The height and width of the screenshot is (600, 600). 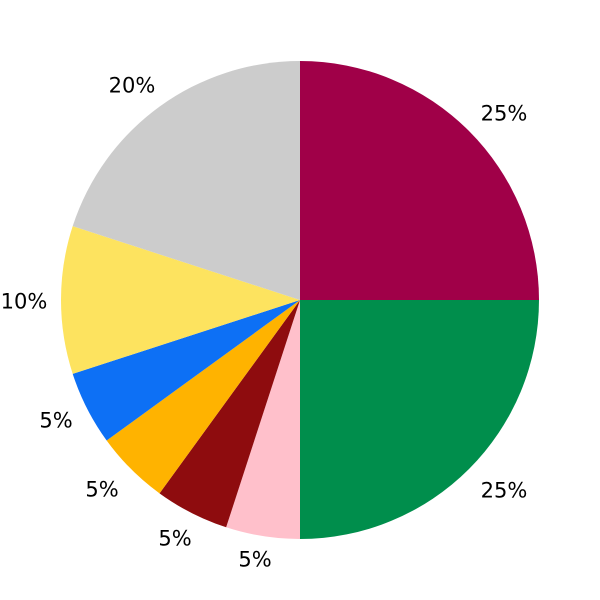 What do you see at coordinates (174, 538) in the screenshot?
I see `pie-slice-label-3: 5%` at bounding box center [174, 538].